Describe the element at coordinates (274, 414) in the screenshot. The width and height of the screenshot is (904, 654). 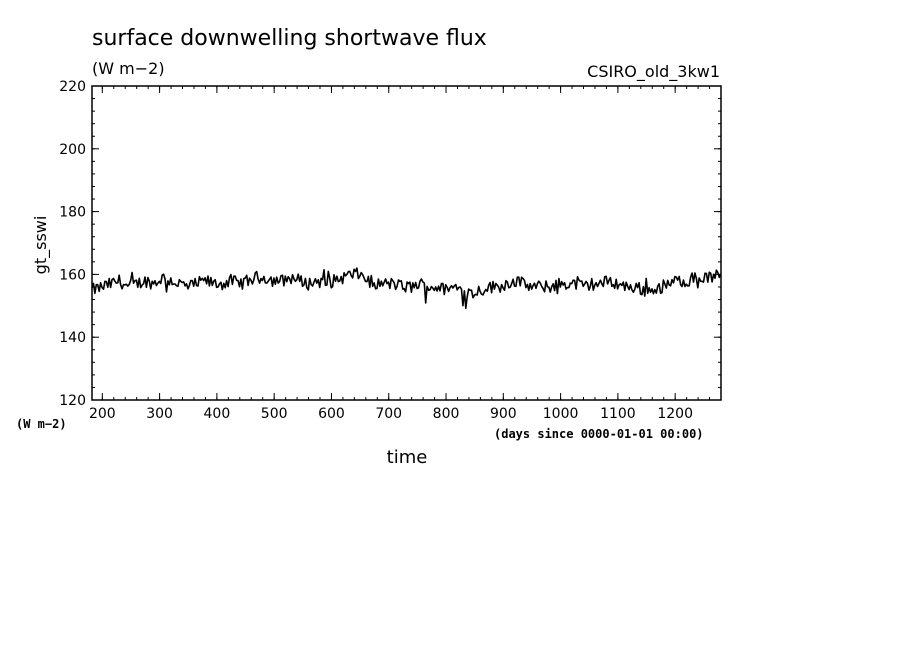
I see `x-tick-label: 500` at that location.